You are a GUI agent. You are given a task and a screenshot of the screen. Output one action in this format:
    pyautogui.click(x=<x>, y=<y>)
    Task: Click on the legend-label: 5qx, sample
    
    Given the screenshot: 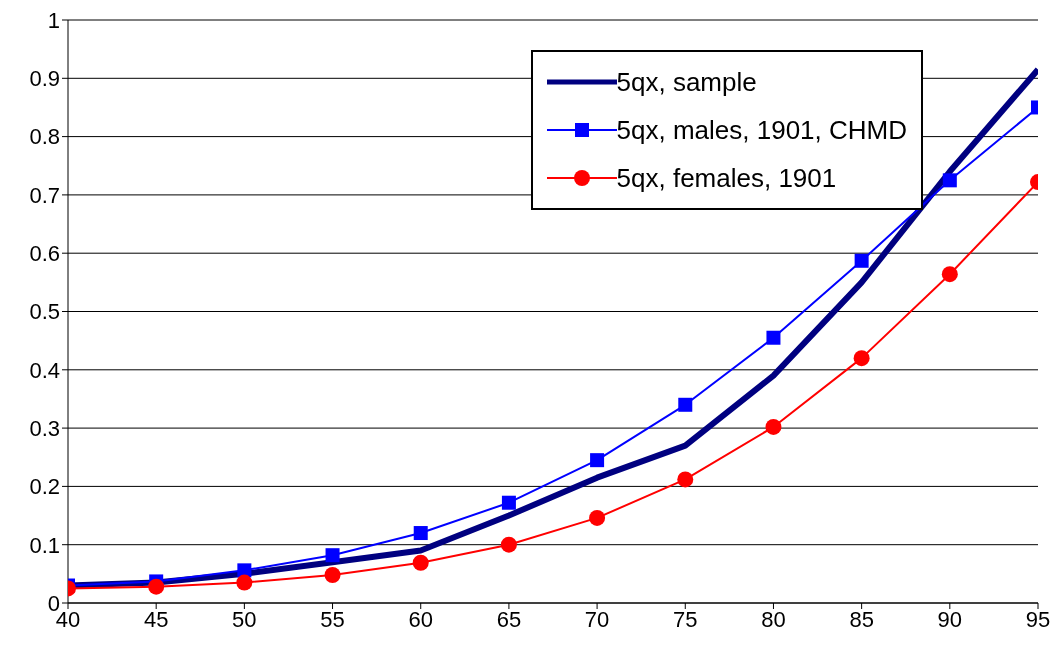 What is the action you would take?
    pyautogui.click(x=686, y=82)
    